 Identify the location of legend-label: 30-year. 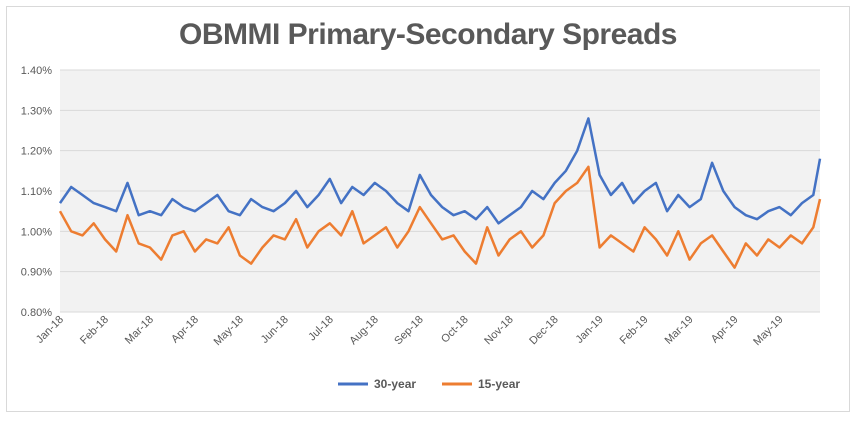
(395, 384).